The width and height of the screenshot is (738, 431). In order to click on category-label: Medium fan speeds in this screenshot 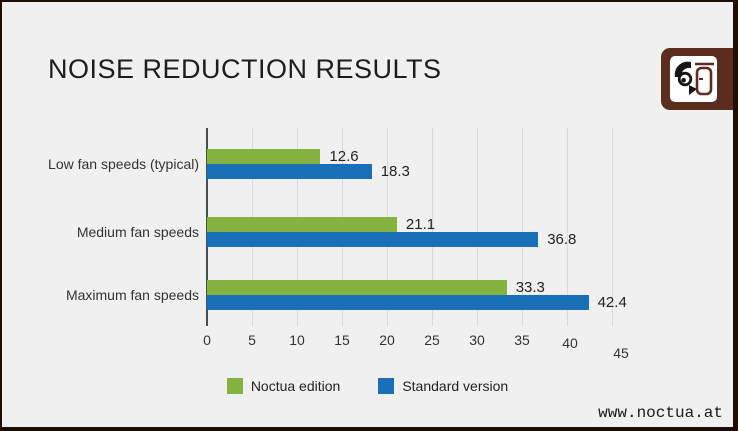, I will do `click(137, 232)`.